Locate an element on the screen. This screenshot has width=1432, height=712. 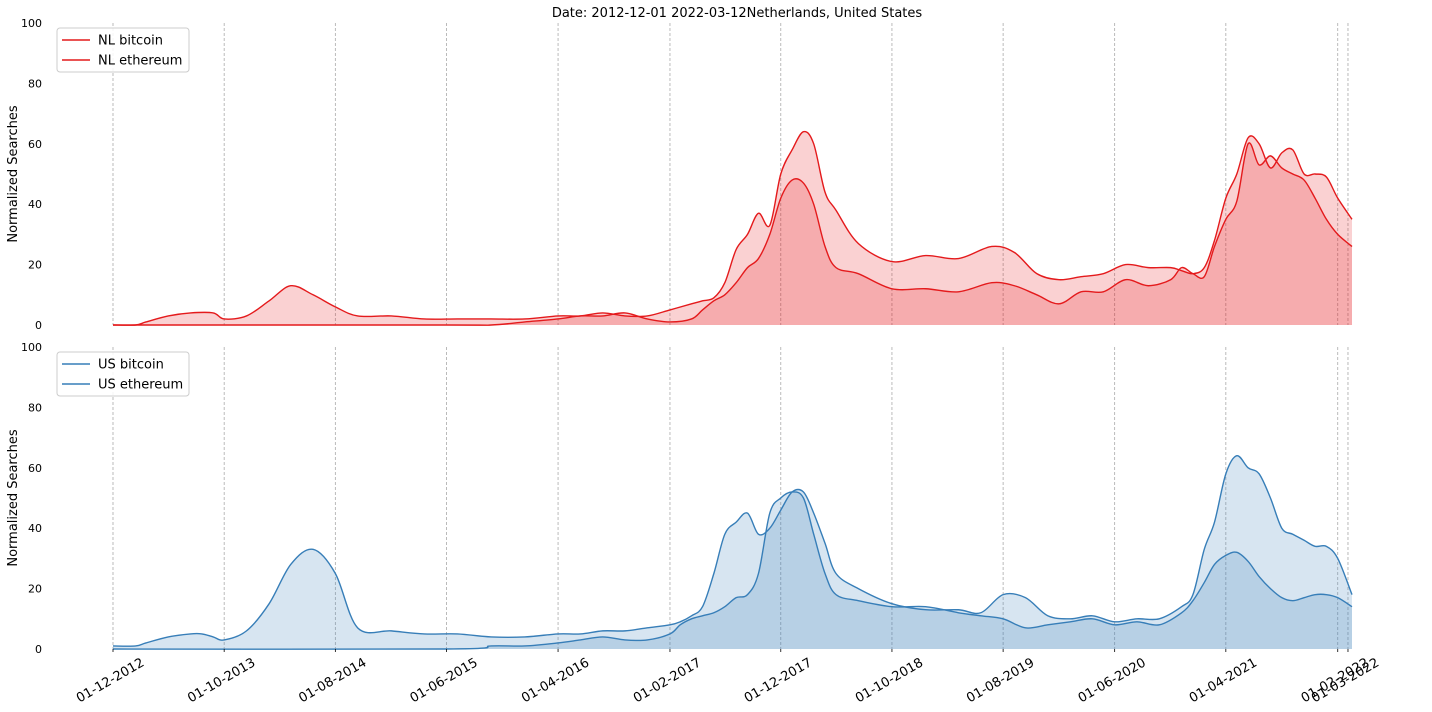
x-tick-label: 01-06-2020 is located at coordinates (1112, 680).